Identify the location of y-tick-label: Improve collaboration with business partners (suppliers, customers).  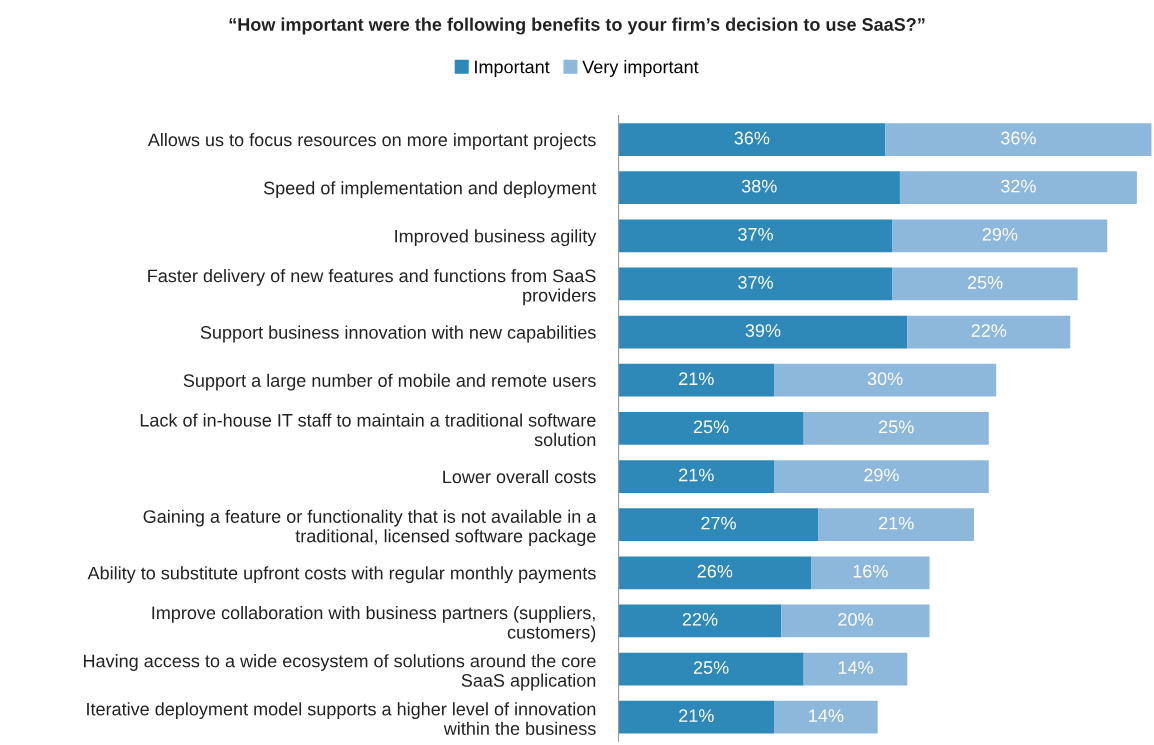
(374, 624).